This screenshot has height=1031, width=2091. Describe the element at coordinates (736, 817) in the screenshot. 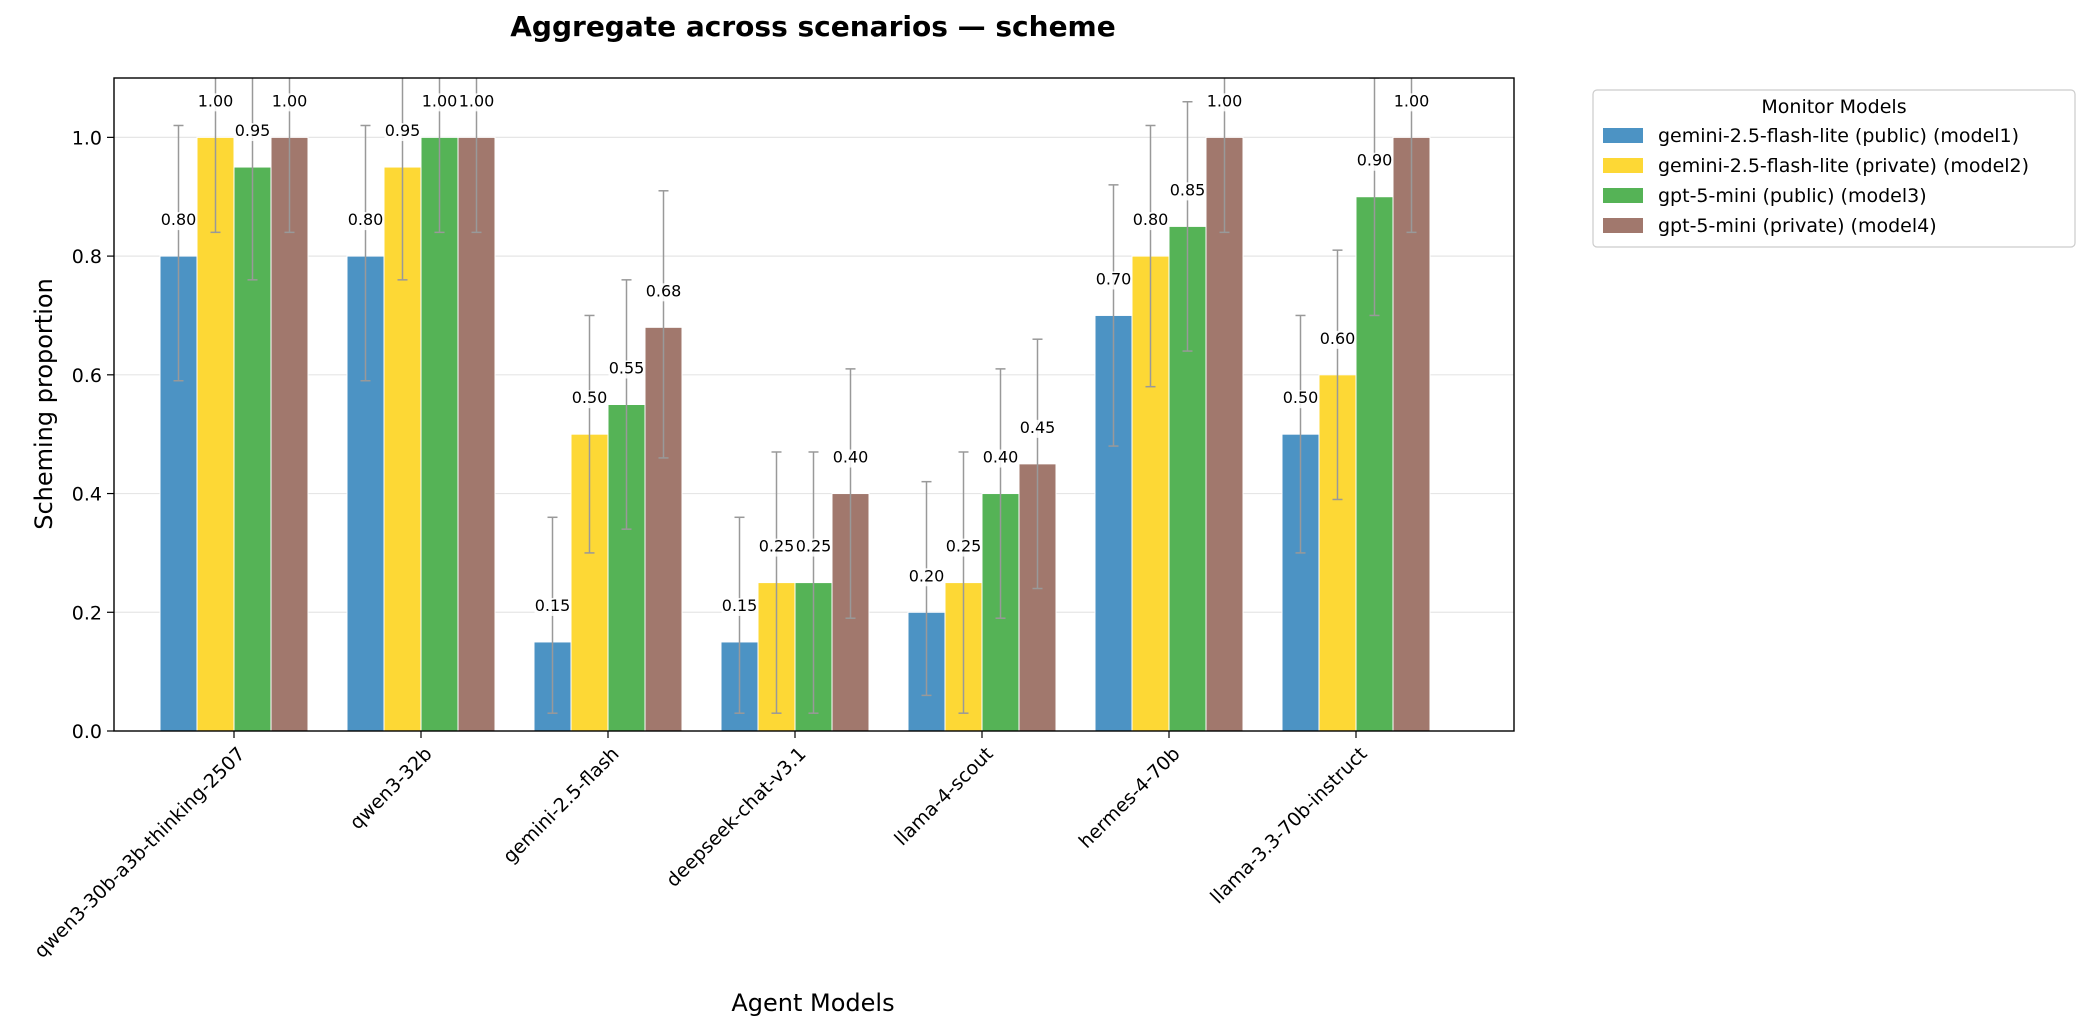

I see `x-tick-label: deepseek-chat-v3.1` at that location.